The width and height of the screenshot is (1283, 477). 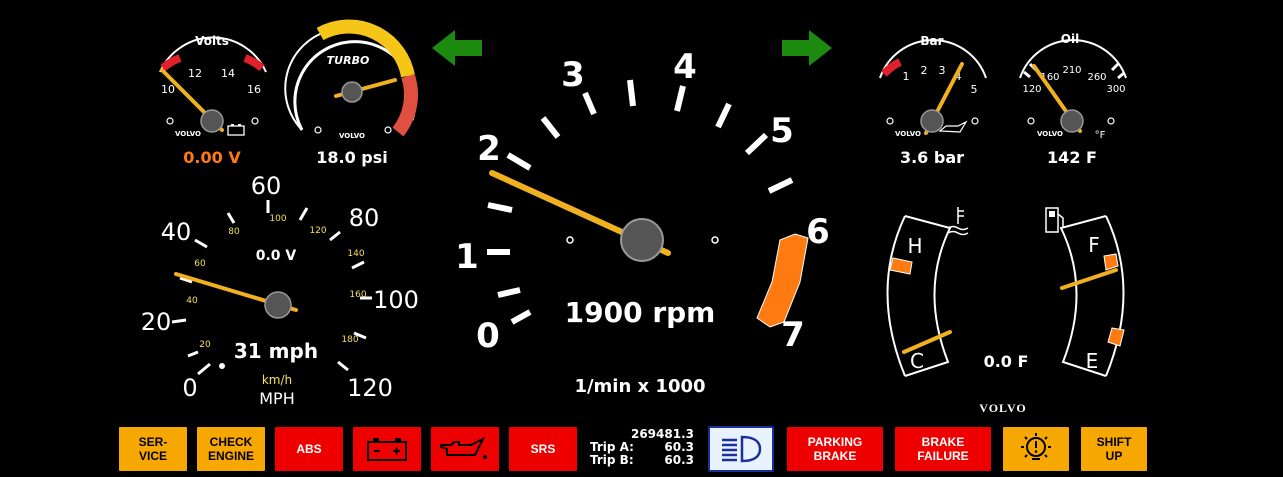 What do you see at coordinates (352, 136) in the screenshot?
I see `turbo-brand: VOLVO` at bounding box center [352, 136].